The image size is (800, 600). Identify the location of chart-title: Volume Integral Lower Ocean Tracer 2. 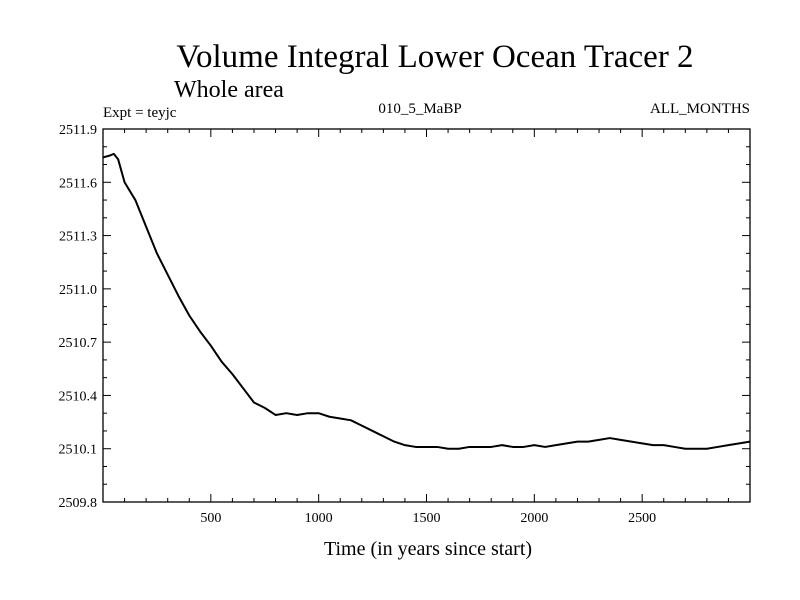
(434, 57).